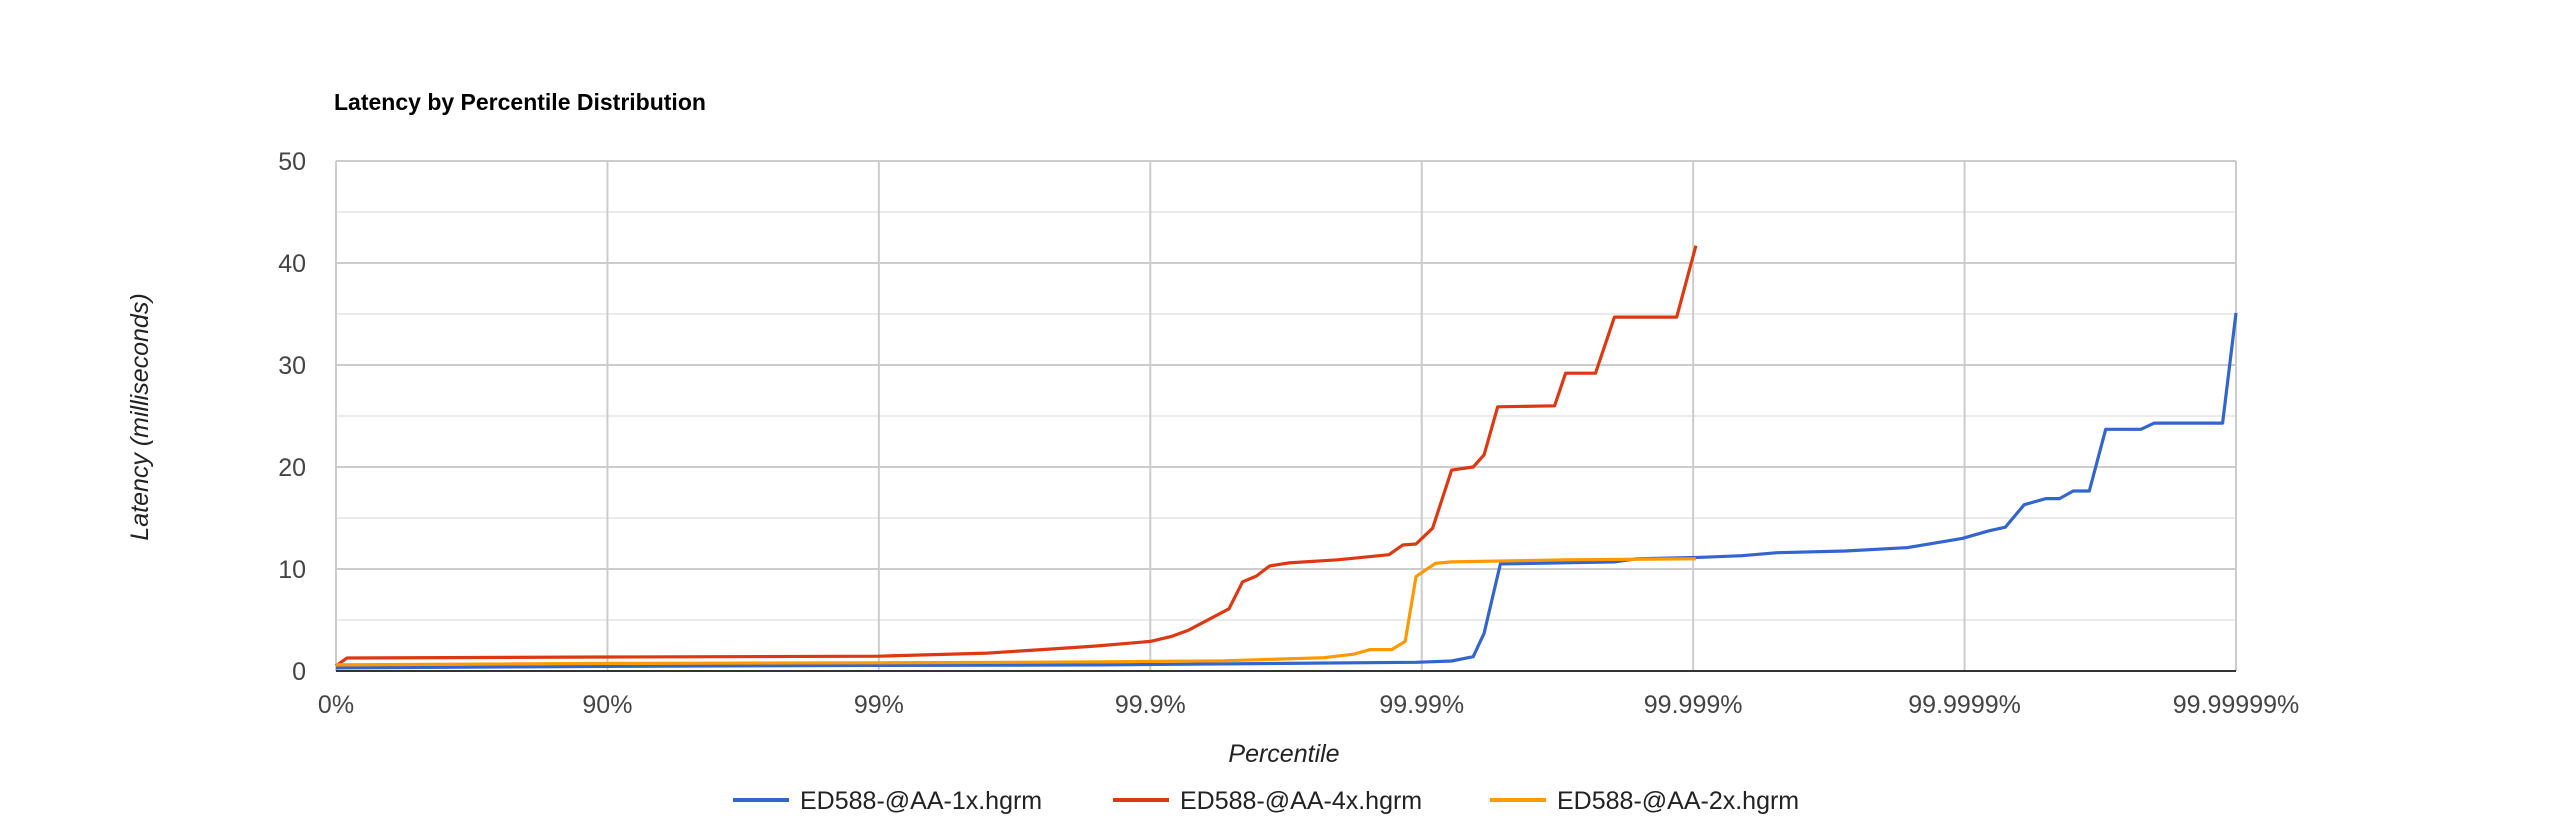 This screenshot has width=2560, height=830. Describe the element at coordinates (292, 162) in the screenshot. I see `y-tick-label: 50` at that location.